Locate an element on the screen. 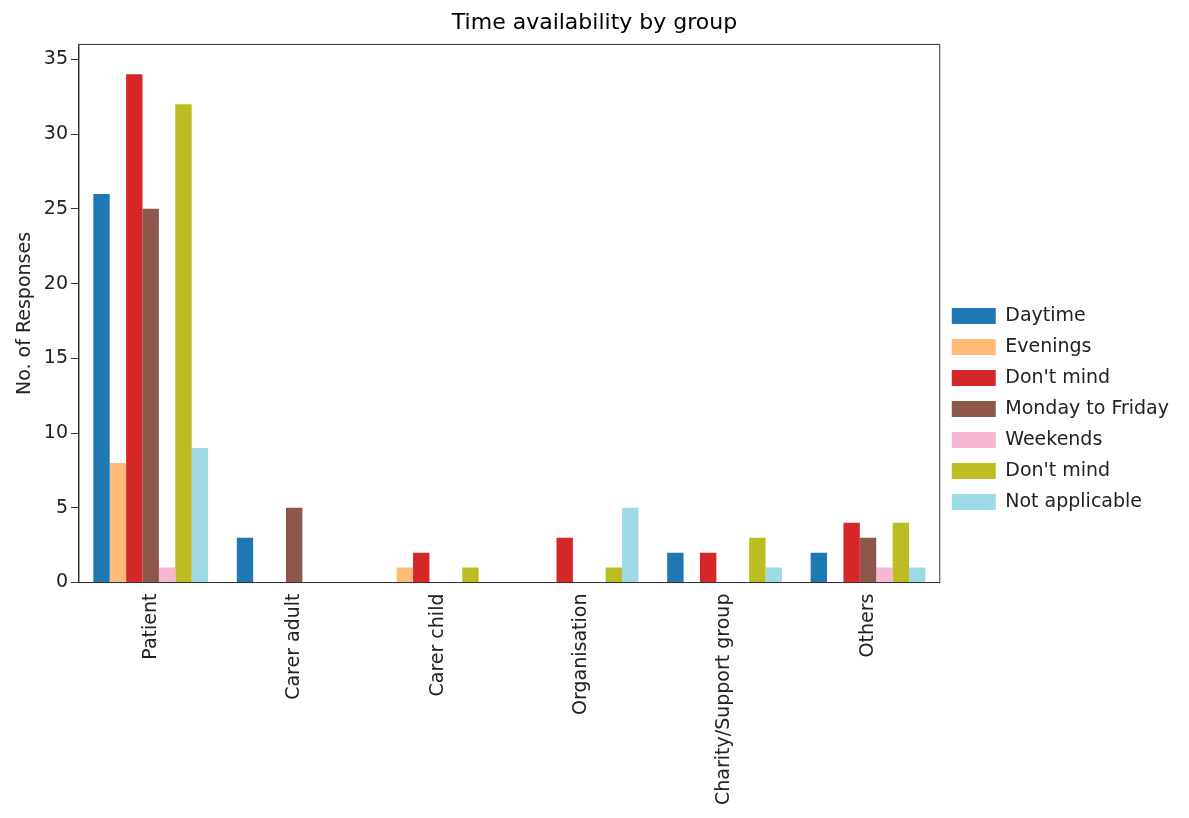 This screenshot has width=1189, height=818. y-tick-label: 0 is located at coordinates (61, 580).